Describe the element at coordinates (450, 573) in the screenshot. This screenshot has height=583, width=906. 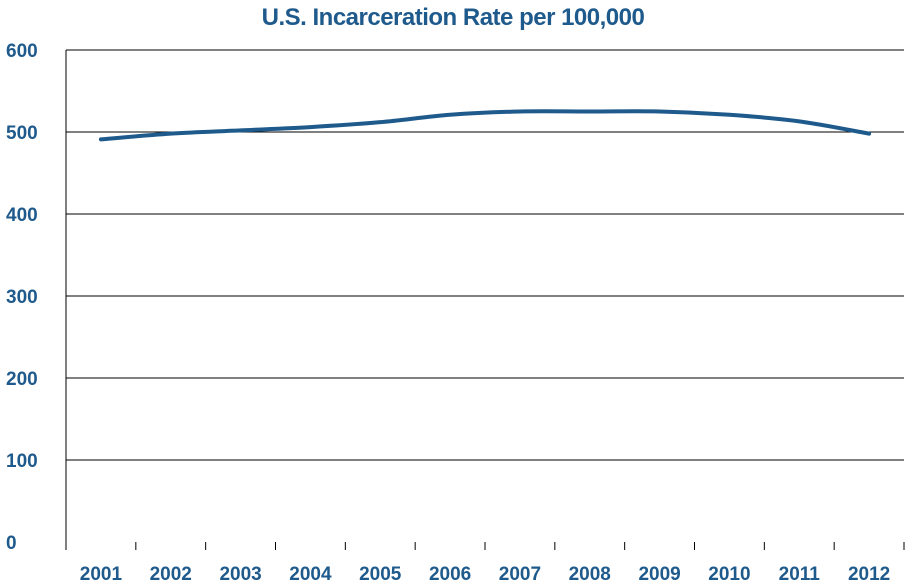
I see `x-tick-label-2006: 2006` at that location.